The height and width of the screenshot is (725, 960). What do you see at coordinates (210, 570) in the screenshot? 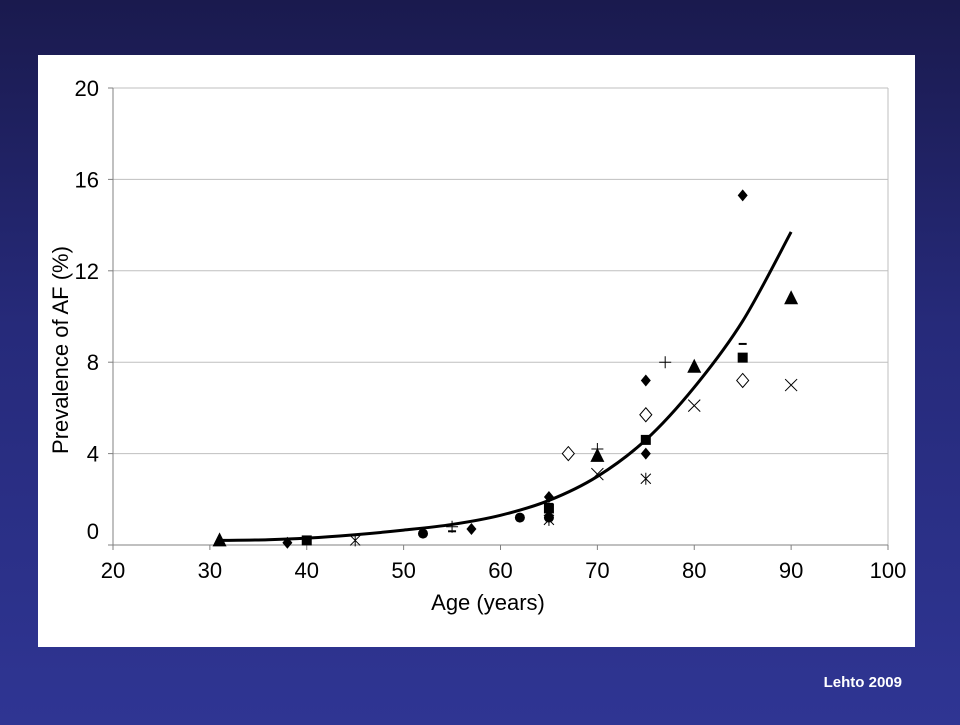
I see `x-tick-label: 30` at bounding box center [210, 570].